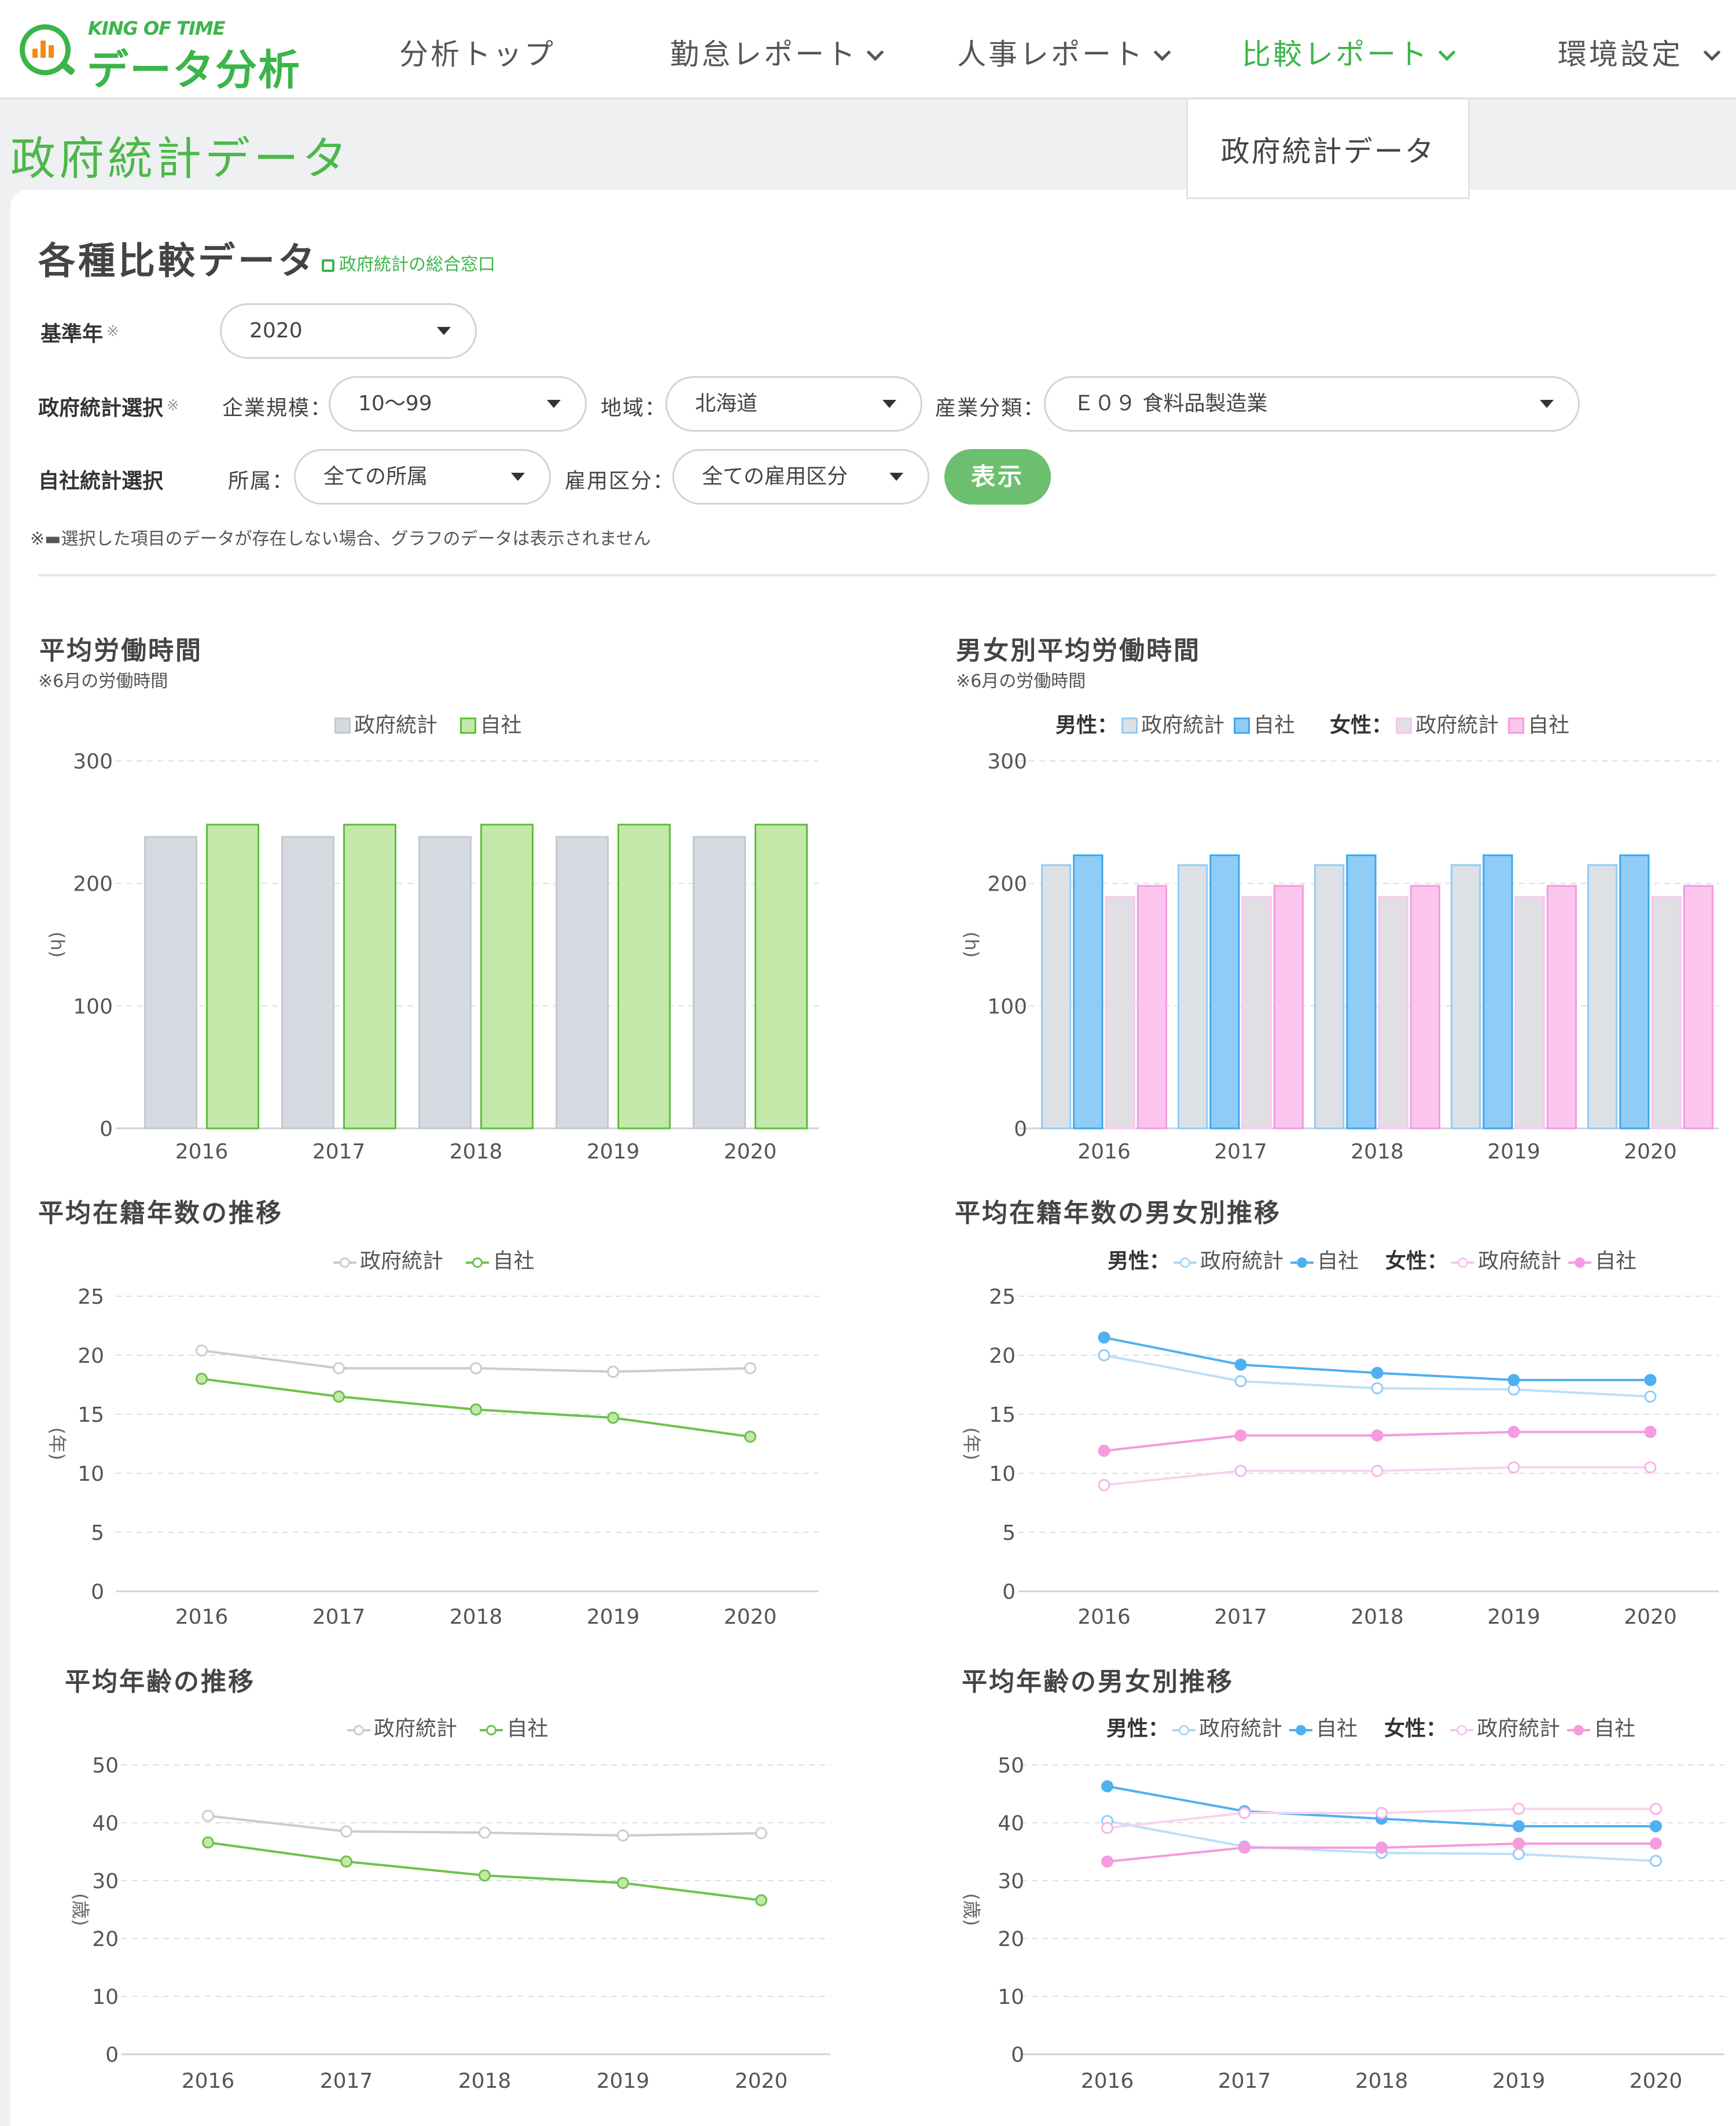 The height and width of the screenshot is (2126, 1736). What do you see at coordinates (103, 681) in the screenshot?
I see `chart-subtitle-avg-hours: ※6月の労働時間` at bounding box center [103, 681].